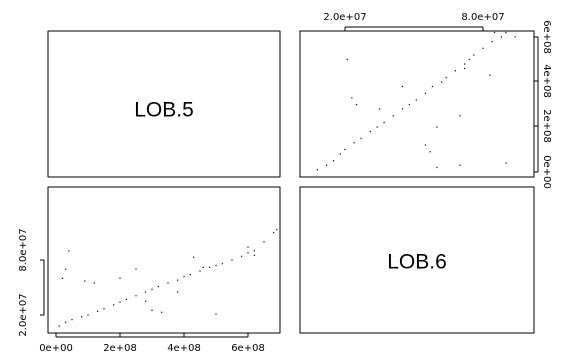  I want to click on diagonal-label-lob5: LOB.5, so click(164, 110).